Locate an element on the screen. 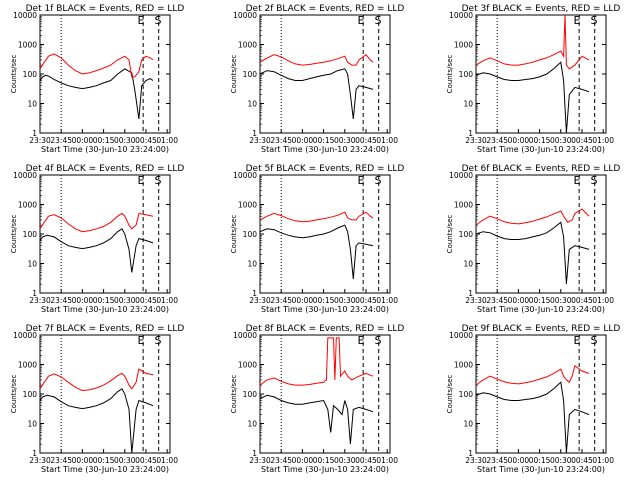 Image resolution: width=640 pixels, height=480 pixels. panel-title: Det 3f BLACK = Events, RED = LLD is located at coordinates (541, 9).